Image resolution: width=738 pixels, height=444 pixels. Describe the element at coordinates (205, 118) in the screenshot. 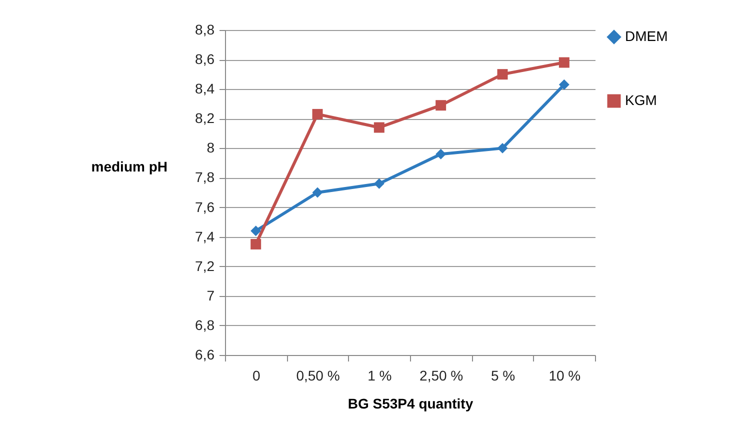

I see `y-tick-label: 8,2` at that location.